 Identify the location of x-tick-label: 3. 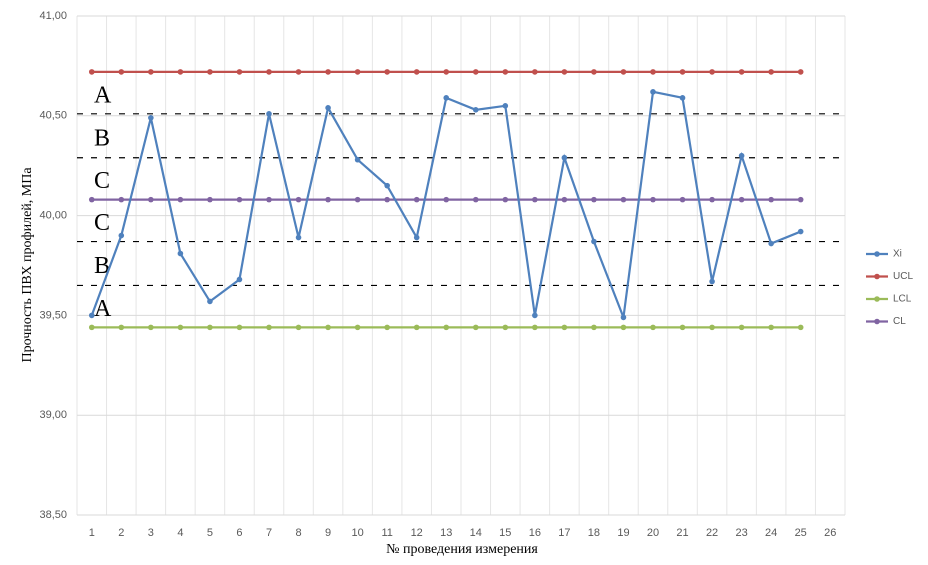
(151, 533).